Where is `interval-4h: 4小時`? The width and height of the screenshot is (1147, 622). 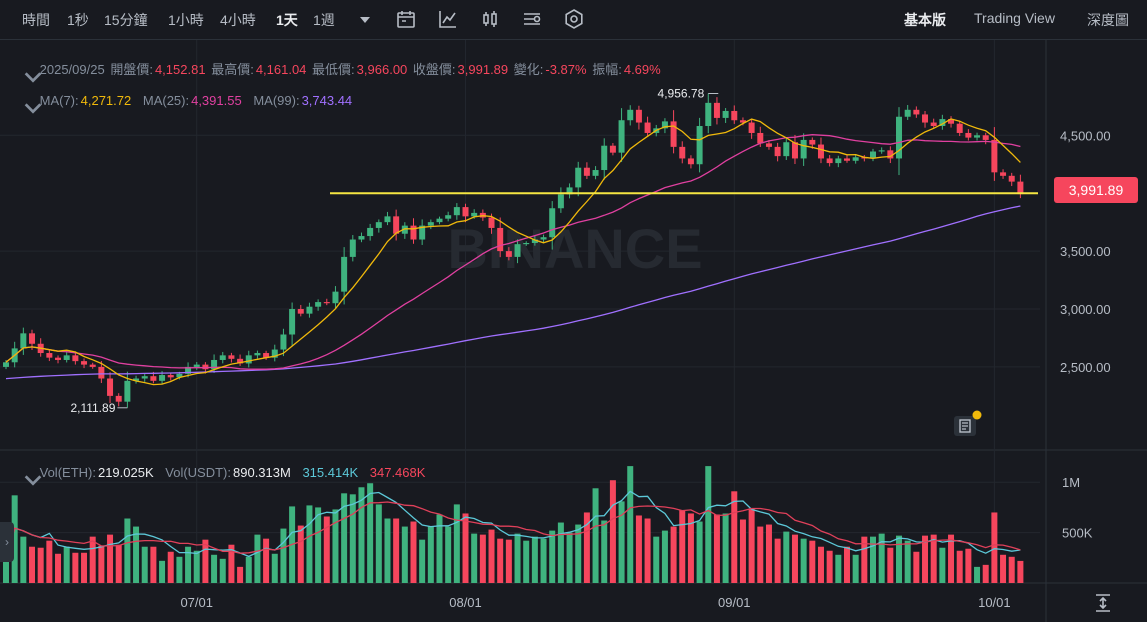
interval-4h: 4小時 is located at coordinates (238, 20).